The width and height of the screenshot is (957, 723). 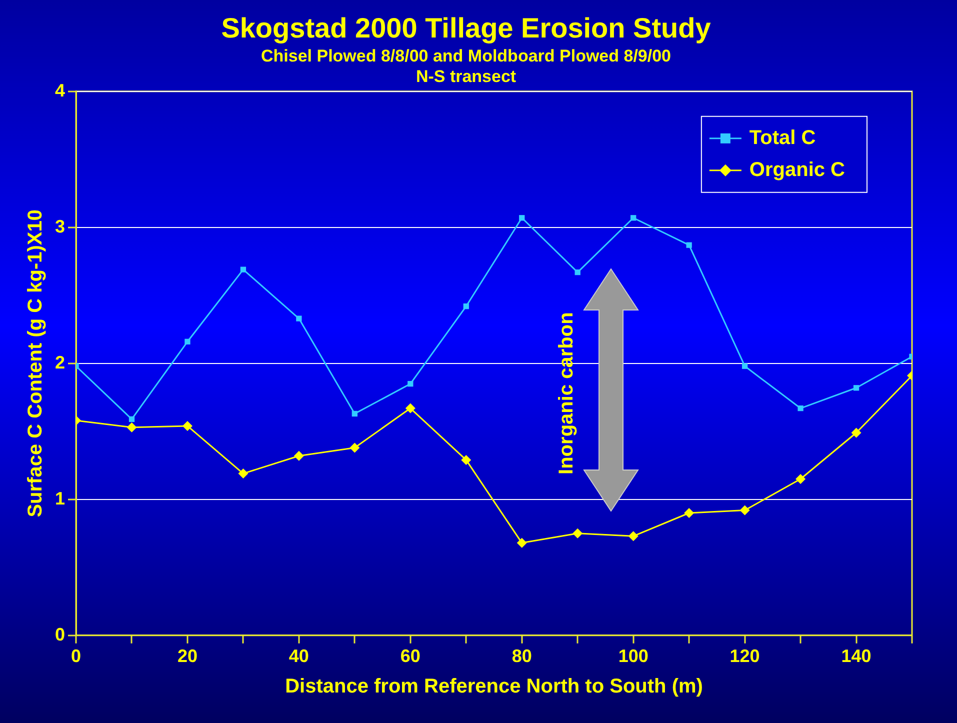 What do you see at coordinates (494, 687) in the screenshot?
I see `x-axis-title: Distance from Reference North to South (m)` at bounding box center [494, 687].